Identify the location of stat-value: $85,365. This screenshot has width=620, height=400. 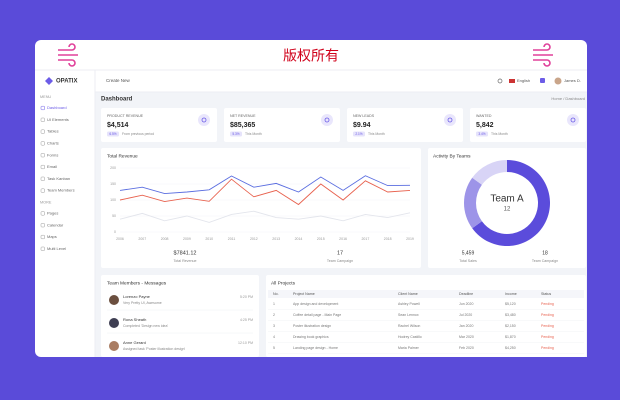
(242, 125).